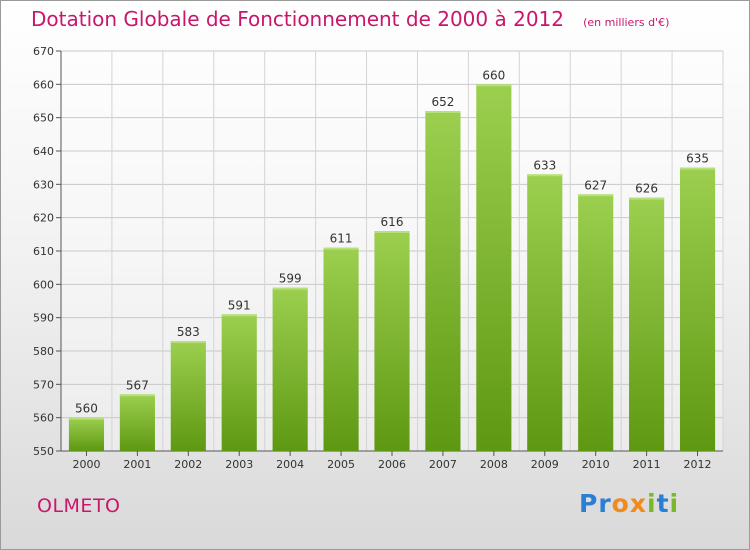 The image size is (750, 550). Describe the element at coordinates (290, 279) in the screenshot. I see `value-label: 599` at that location.